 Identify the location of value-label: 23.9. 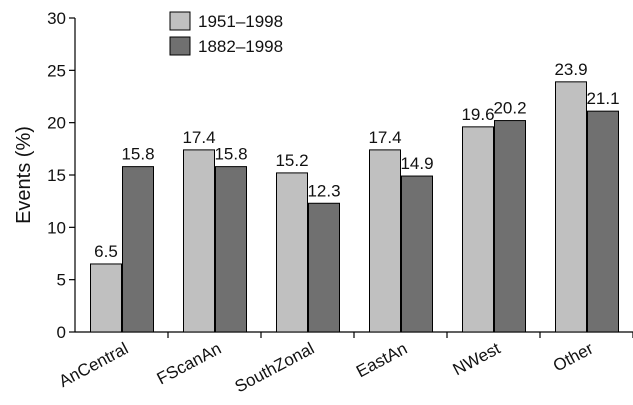
(570, 69).